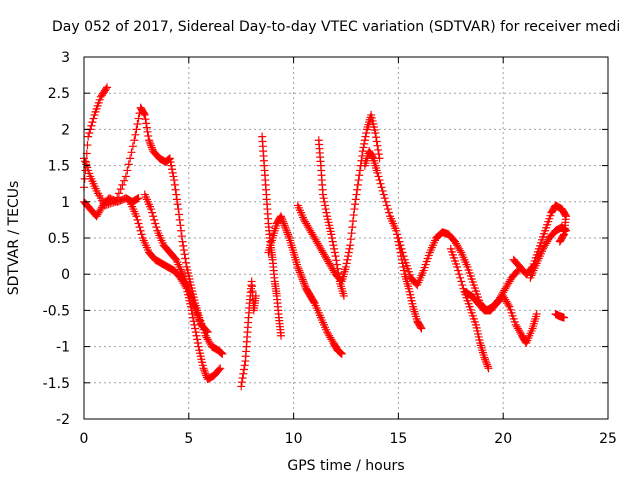 The image size is (640, 480). I want to click on y-axis-label: SDTVAR / TECUs, so click(14, 238).